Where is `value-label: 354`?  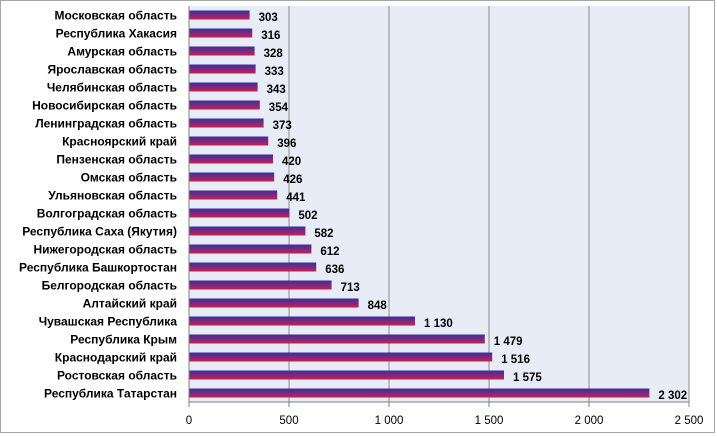
value-label: 354 is located at coordinates (279, 108).